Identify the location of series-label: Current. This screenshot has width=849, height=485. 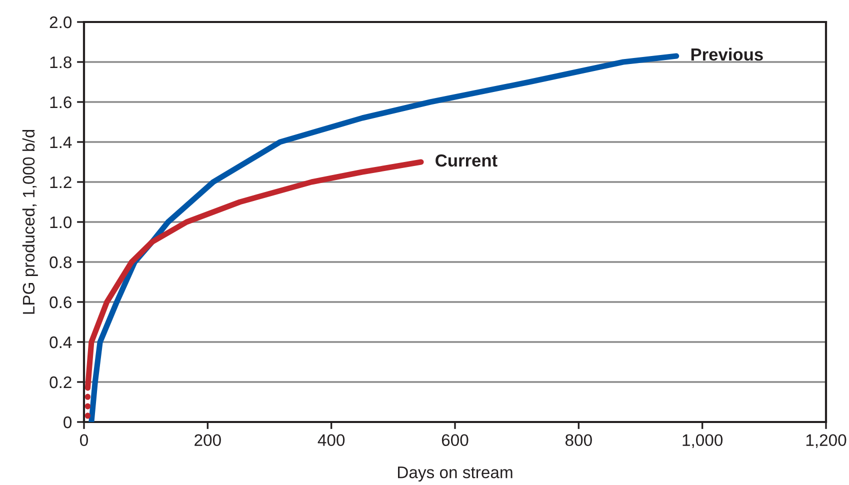
(467, 160).